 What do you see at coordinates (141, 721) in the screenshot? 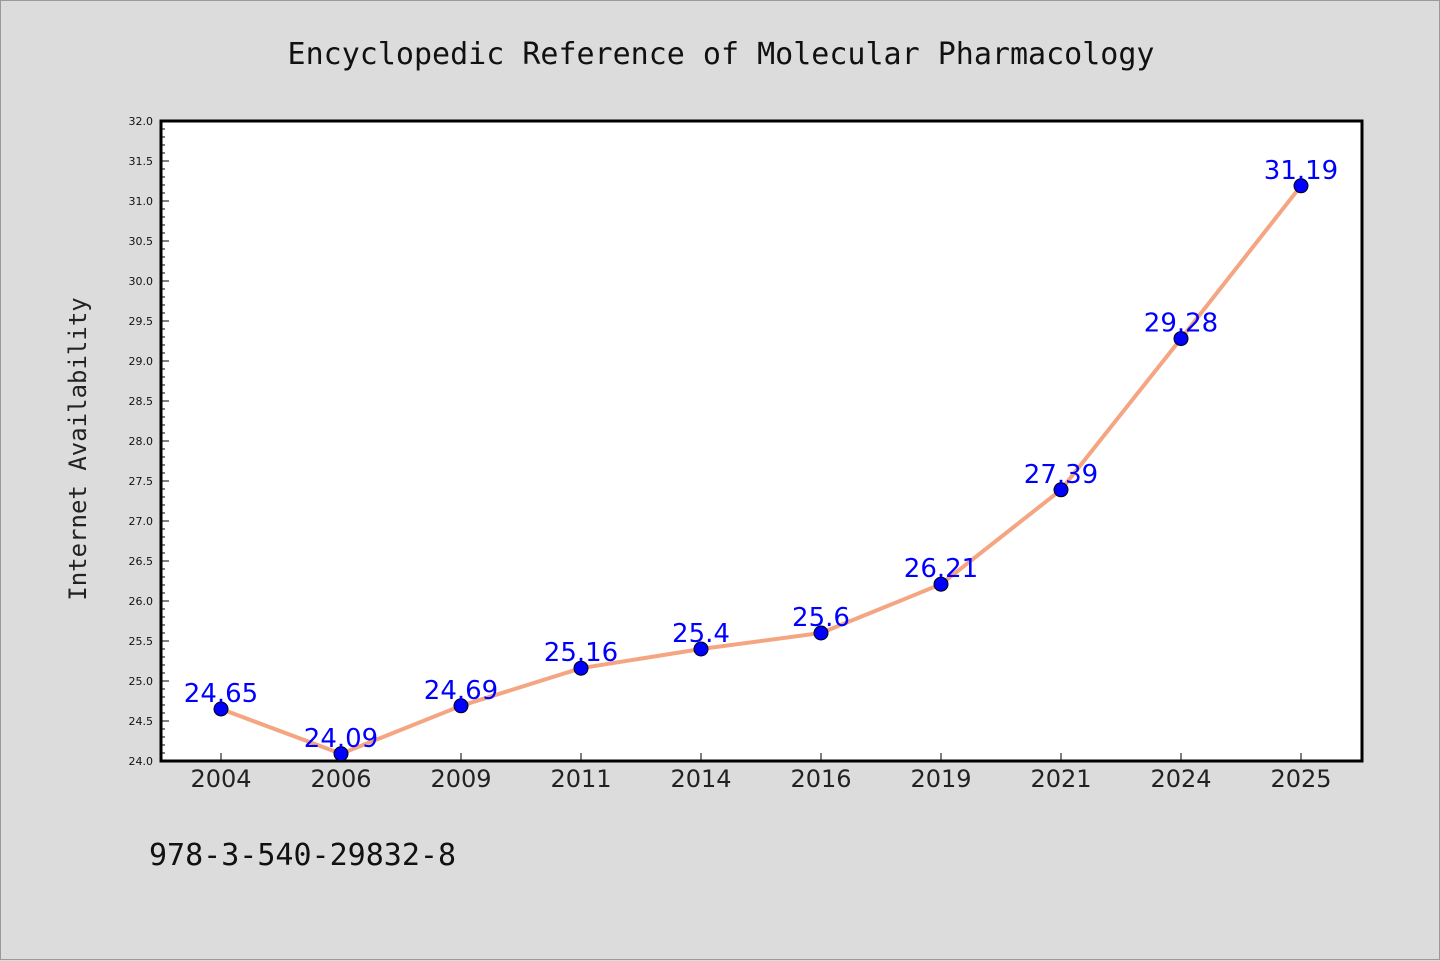
I see `y-tick-label: 24.5` at bounding box center [141, 721].